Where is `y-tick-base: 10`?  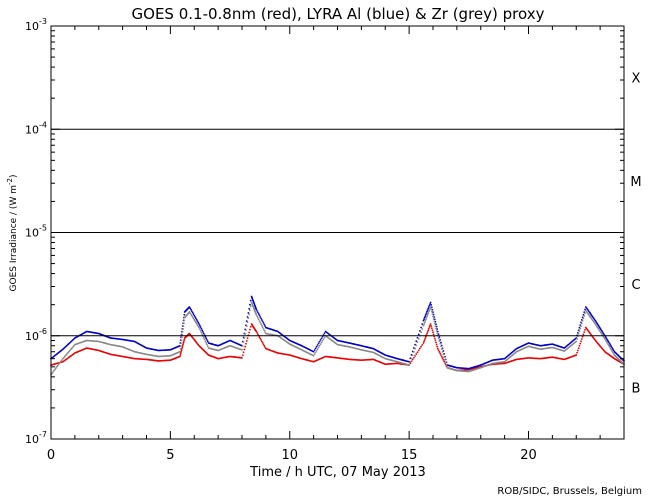
y-tick-base: 10 is located at coordinates (32, 233).